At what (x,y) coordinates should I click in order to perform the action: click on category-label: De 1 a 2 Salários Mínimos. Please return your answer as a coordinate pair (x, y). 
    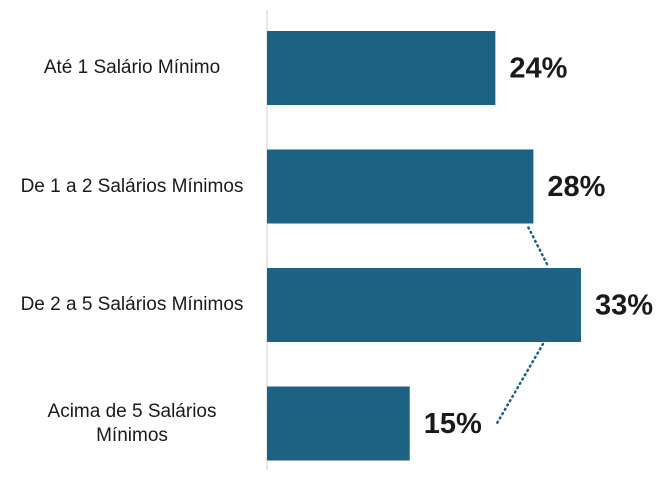
    Looking at the image, I should click on (132, 186).